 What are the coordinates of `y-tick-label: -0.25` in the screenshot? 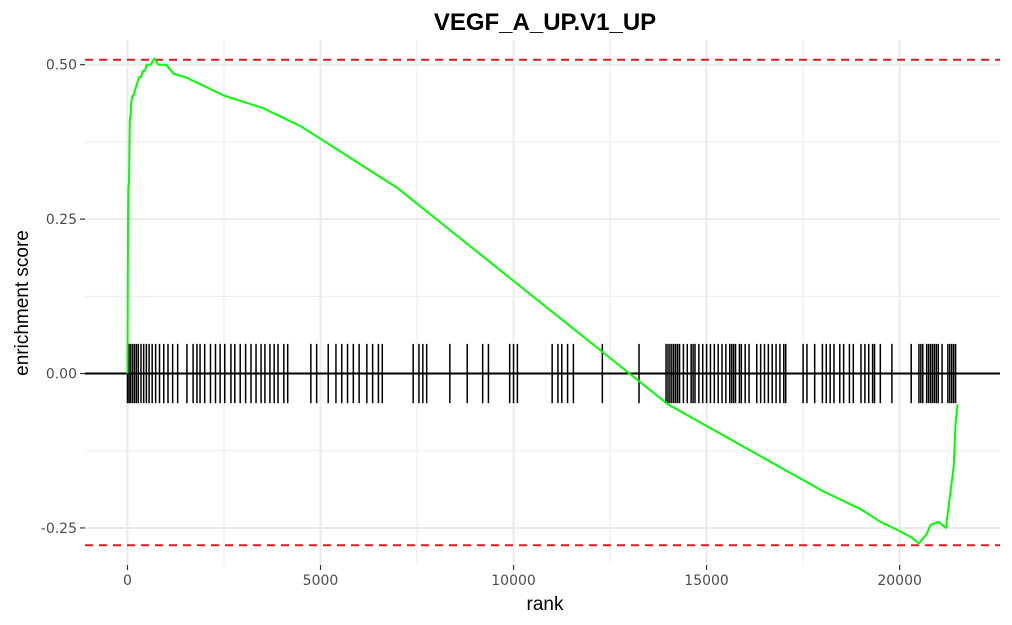 It's located at (59, 529).